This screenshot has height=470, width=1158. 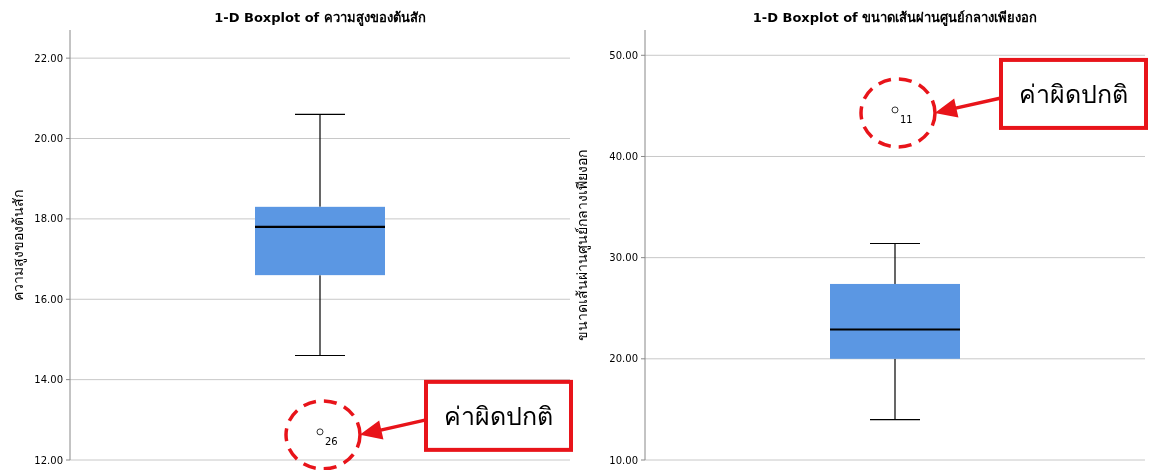 What do you see at coordinates (906, 119) in the screenshot?
I see `annotation: 11` at bounding box center [906, 119].